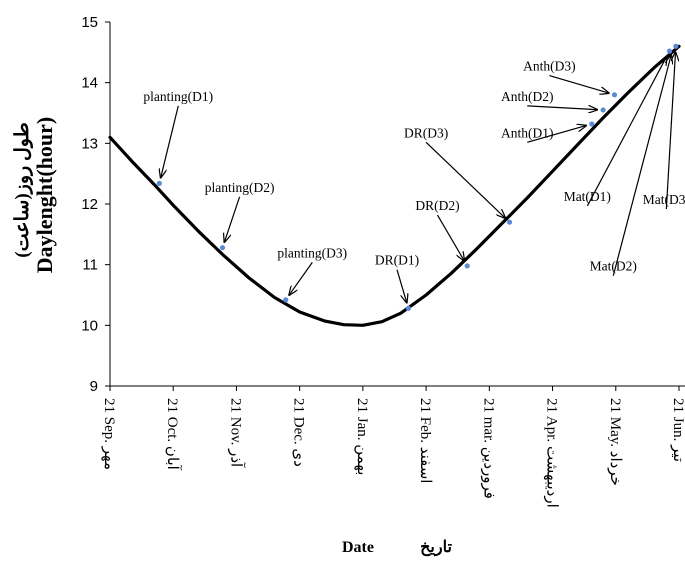  I want to click on x-tick-label: 21 Jun. تیر, so click(677, 430).